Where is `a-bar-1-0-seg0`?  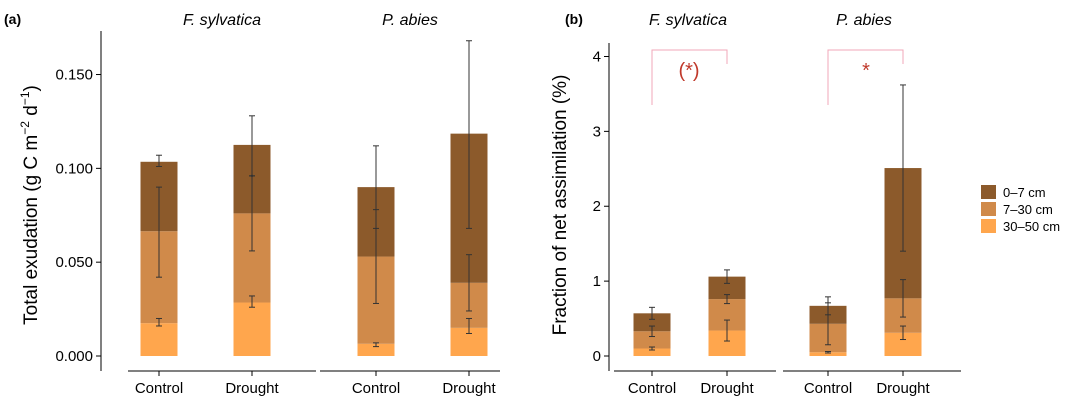 a-bar-1-0-seg0 is located at coordinates (376, 349).